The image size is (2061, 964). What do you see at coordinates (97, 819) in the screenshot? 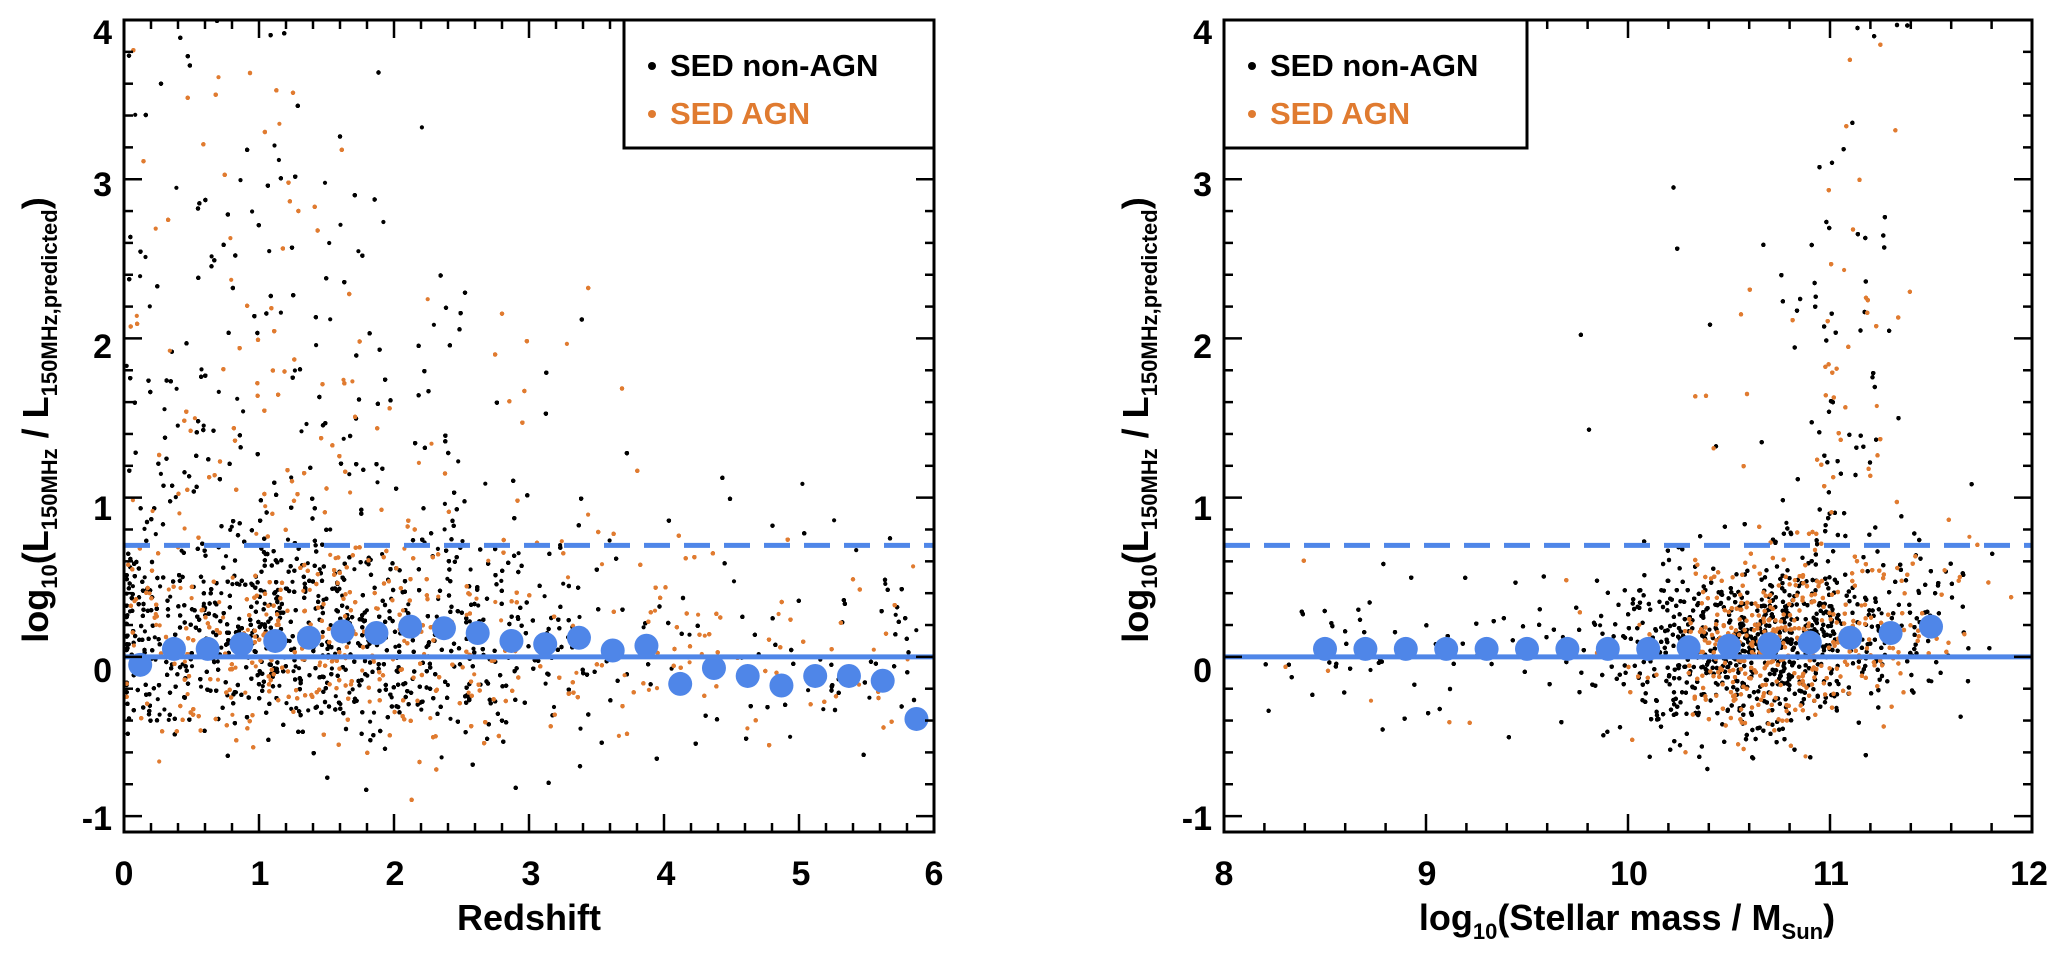
I see `y-tick-label: -1` at bounding box center [97, 819].